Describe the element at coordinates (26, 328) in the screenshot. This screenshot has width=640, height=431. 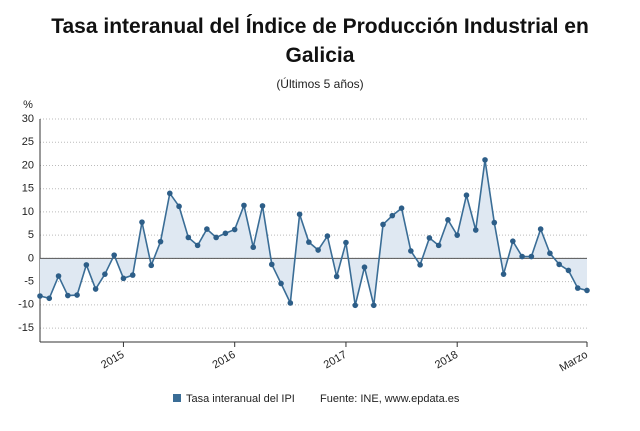
I see `y-tick-label: -15` at that location.